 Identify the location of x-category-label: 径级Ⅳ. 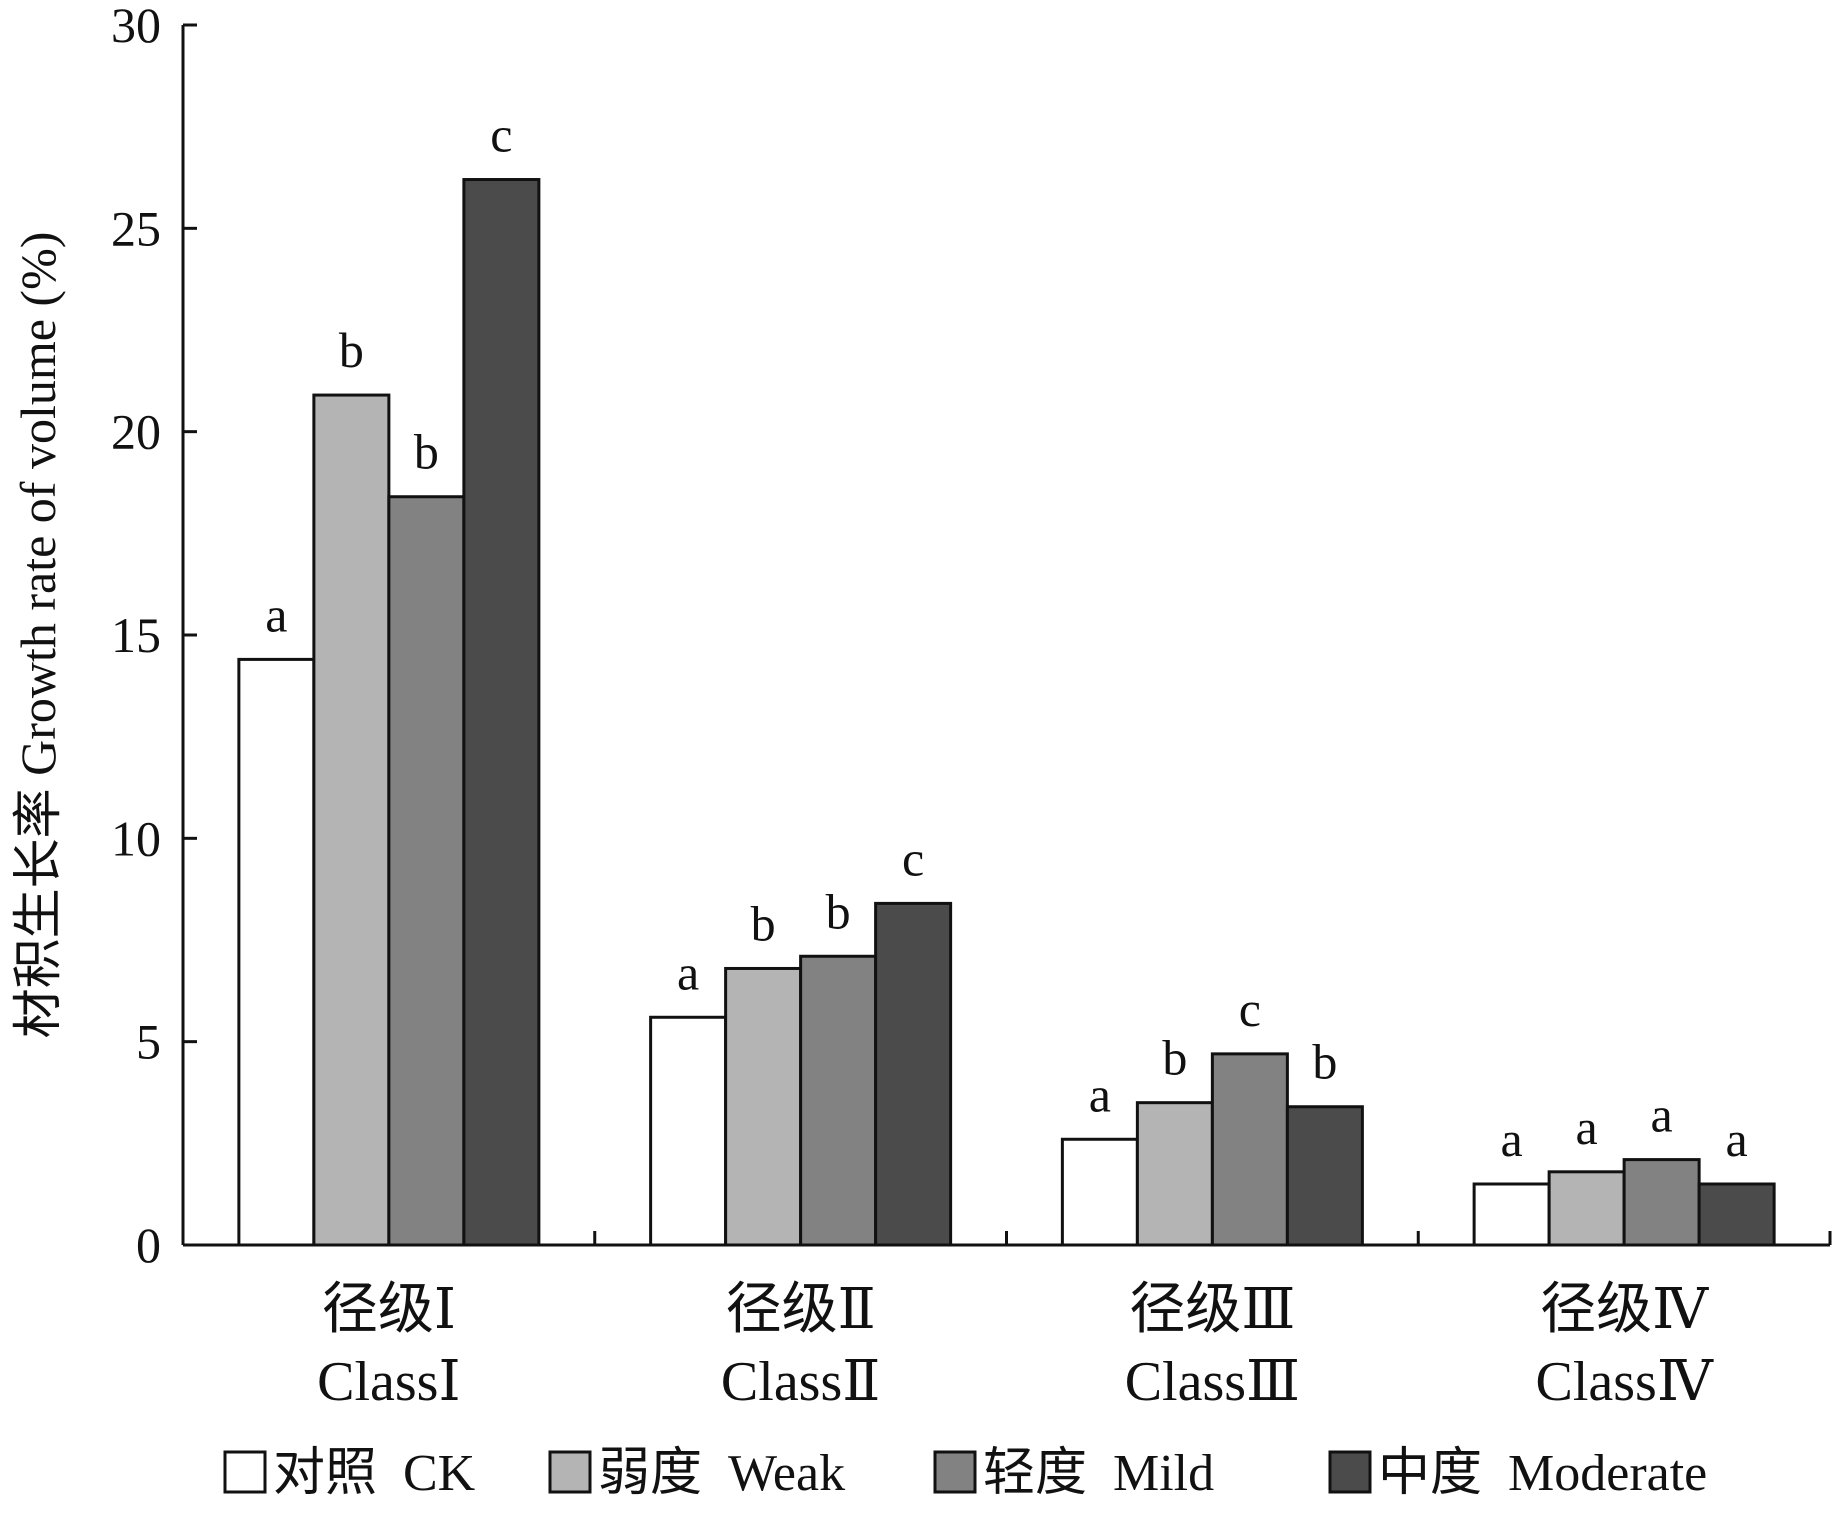
(1624, 1310).